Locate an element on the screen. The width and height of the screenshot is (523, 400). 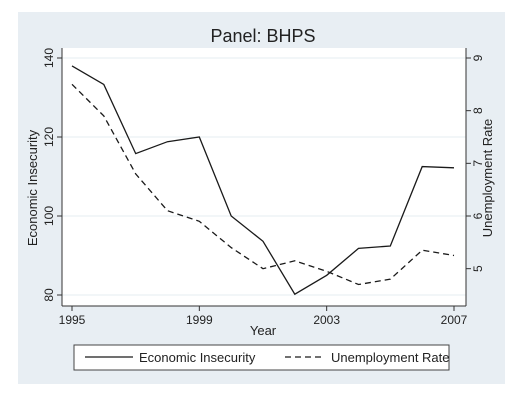
y-left-tick-label: 120 is located at coordinates (49, 137).